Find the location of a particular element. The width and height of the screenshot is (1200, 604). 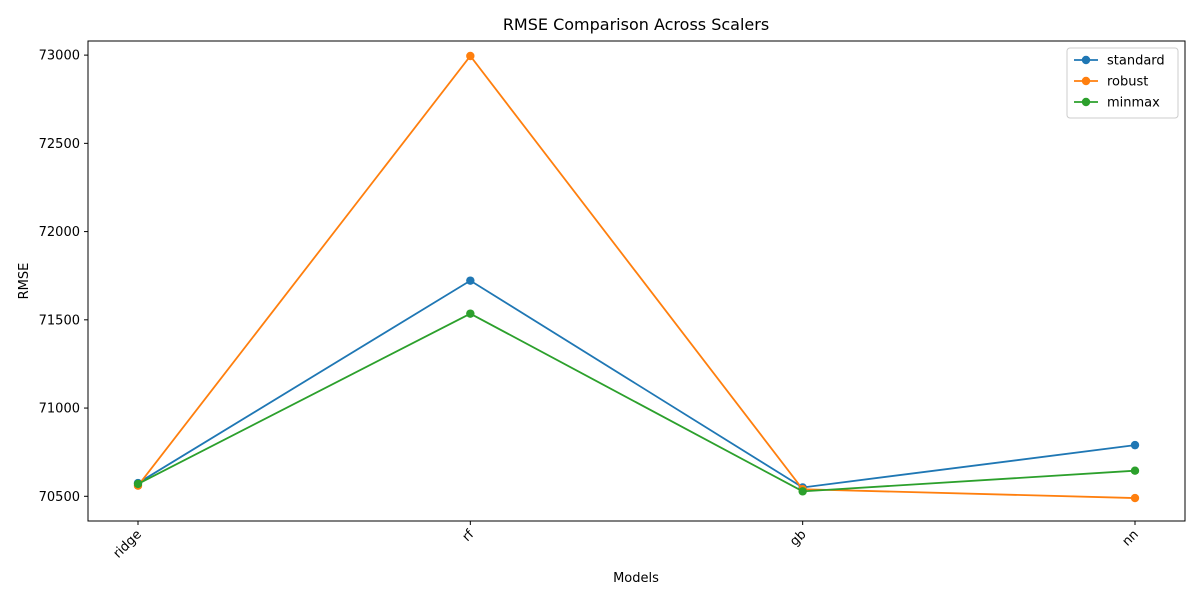

data-point-robust-nn is located at coordinates (1135, 498).